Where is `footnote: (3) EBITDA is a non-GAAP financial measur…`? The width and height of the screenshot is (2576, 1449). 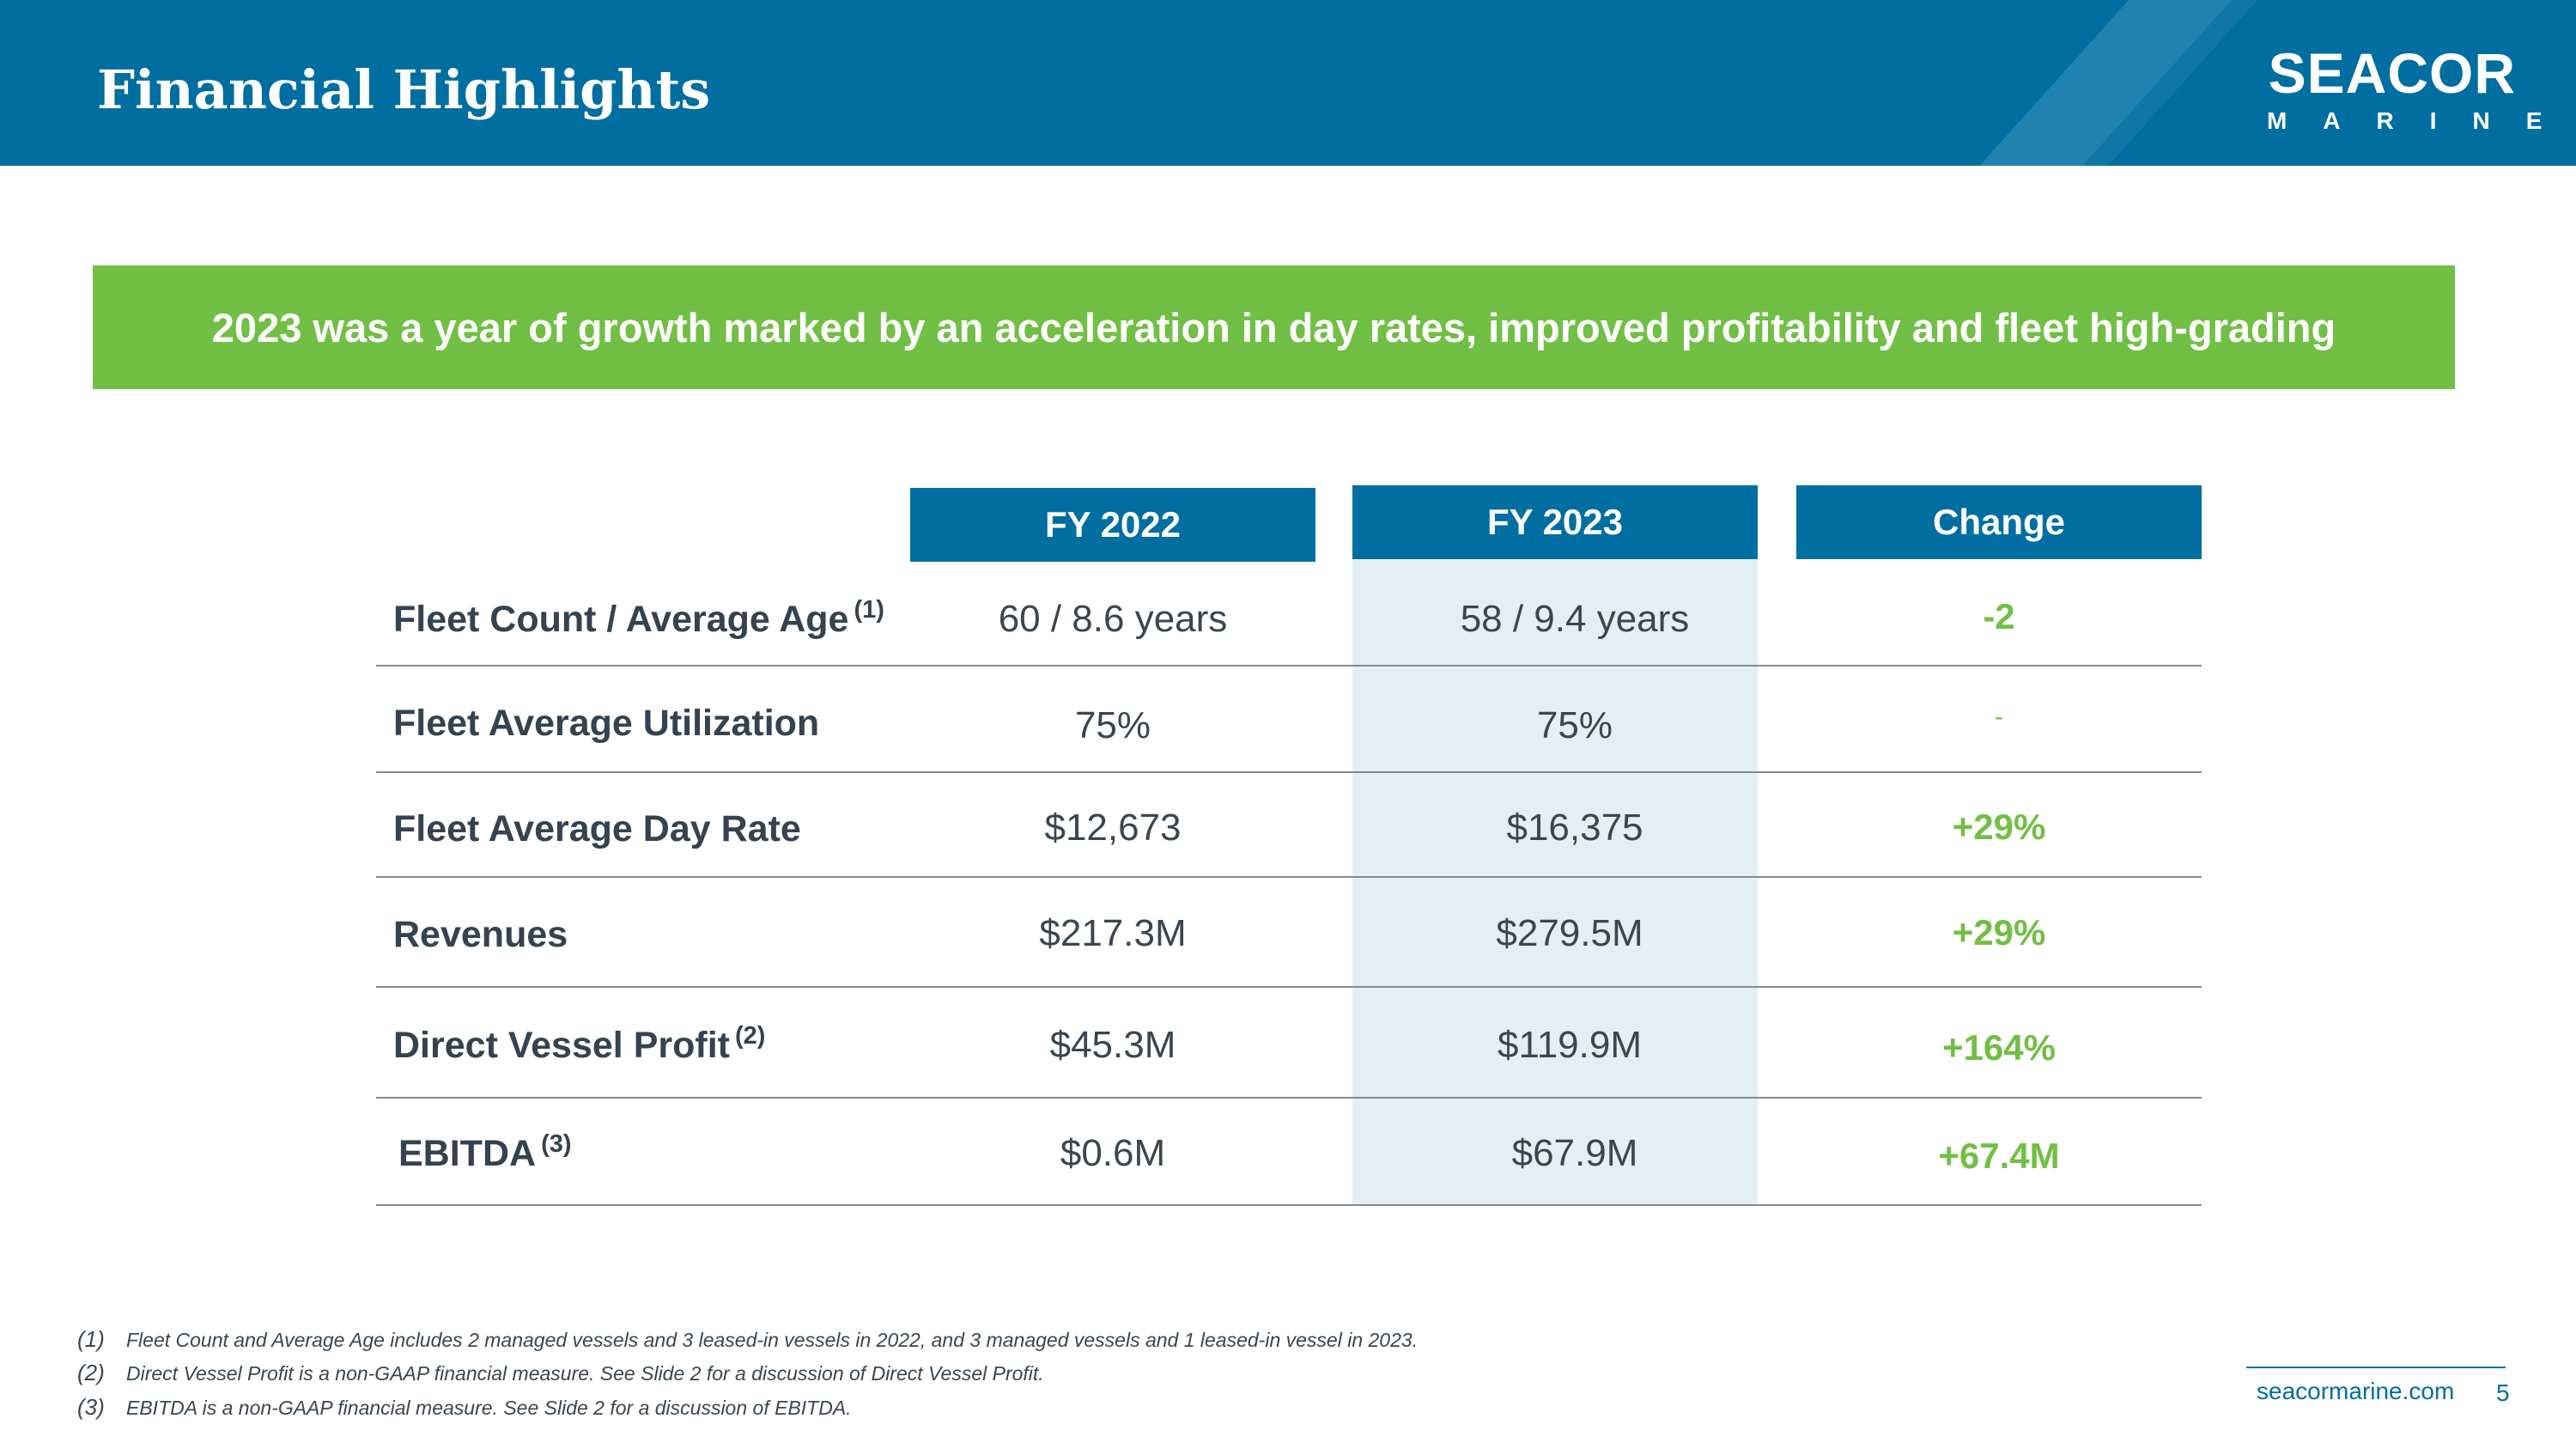 footnote: (3) EBITDA is a non-GAAP financial measur… is located at coordinates (464, 1407).